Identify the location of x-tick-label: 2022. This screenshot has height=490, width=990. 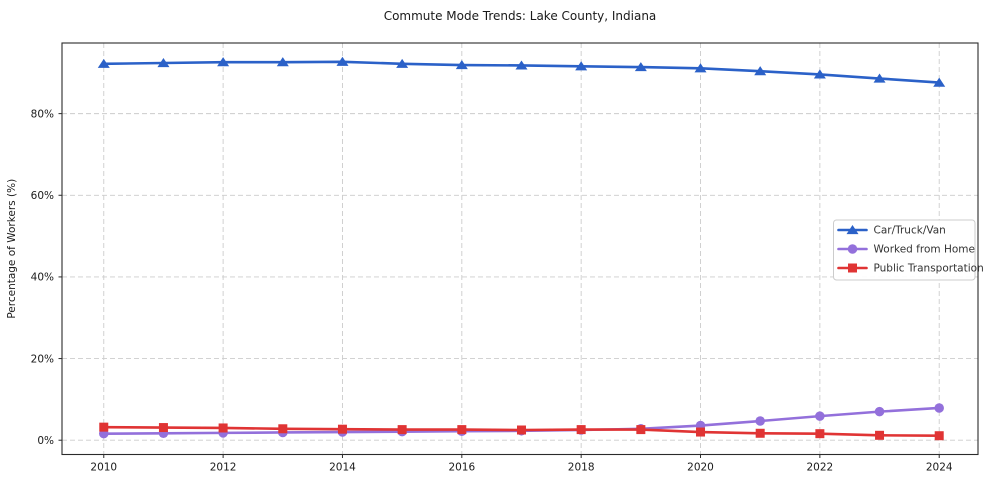
(819, 468).